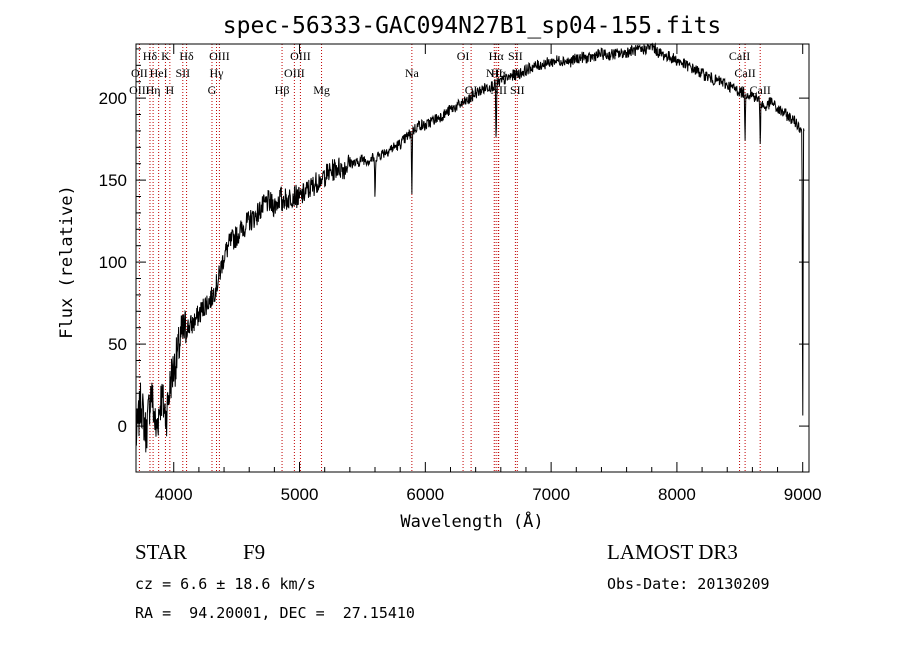  What do you see at coordinates (153, 90) in the screenshot?
I see `line-label-hη: Hη` at bounding box center [153, 90].